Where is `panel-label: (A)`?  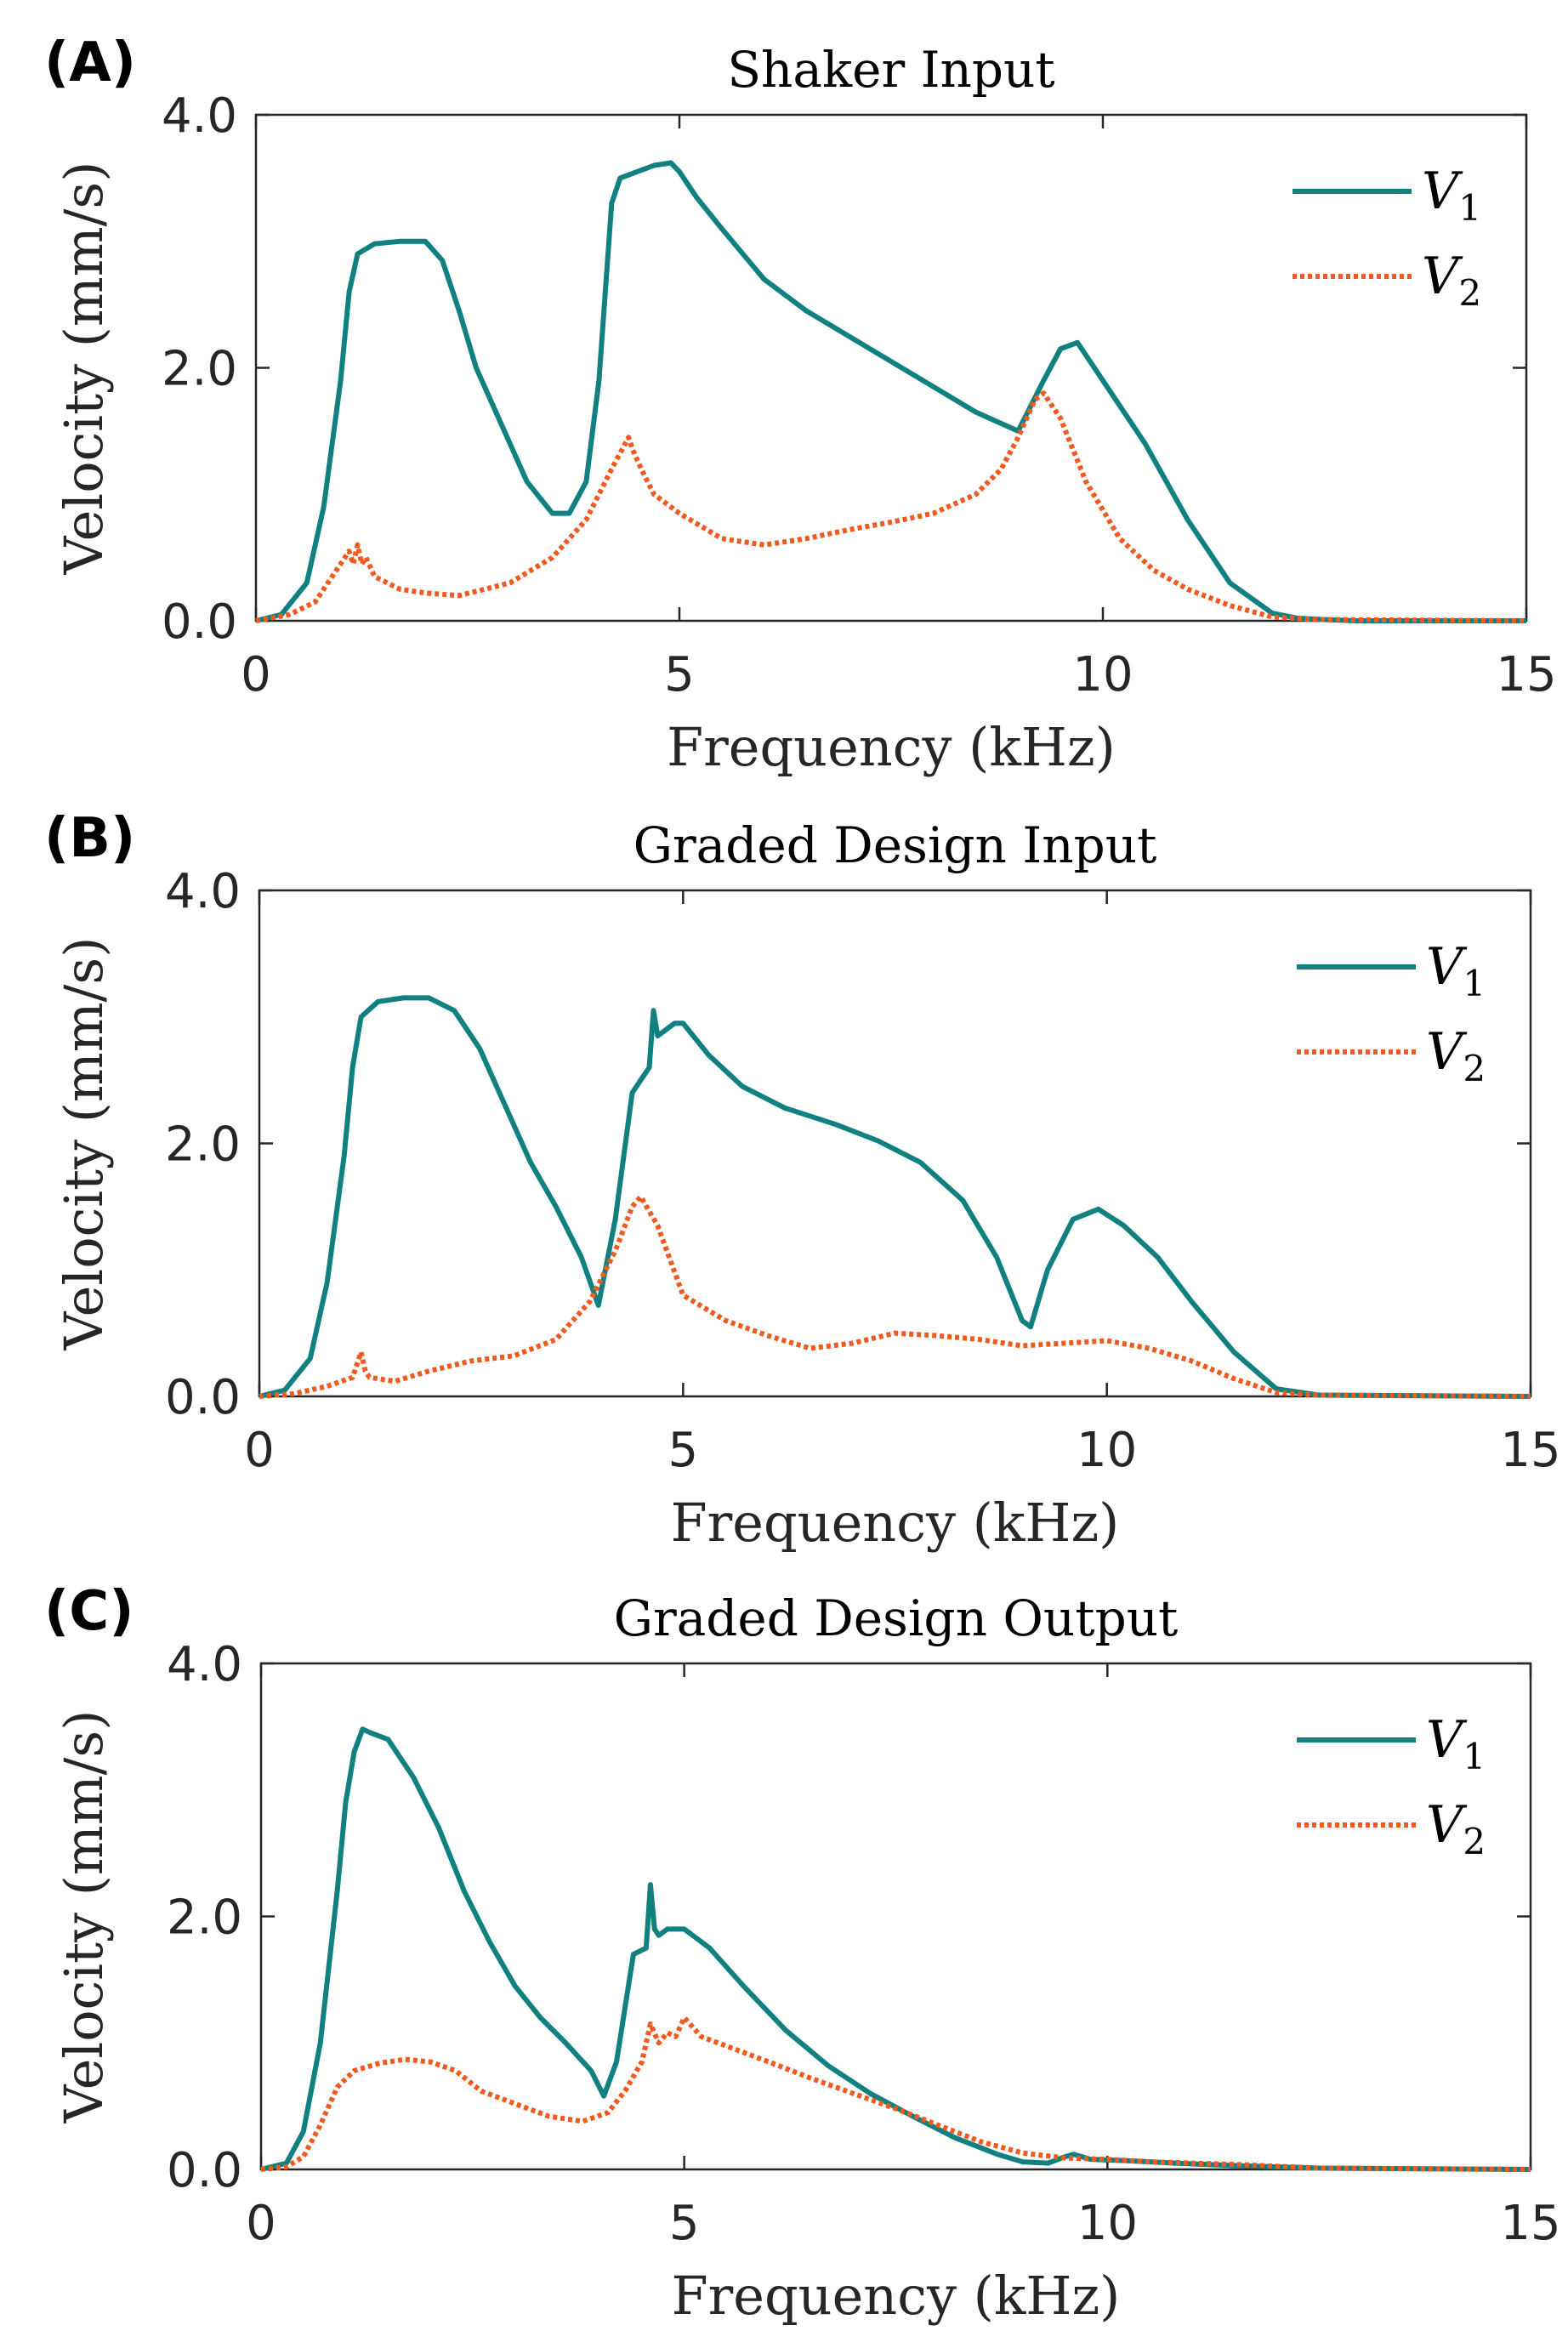
panel-label: (A) is located at coordinates (90, 63).